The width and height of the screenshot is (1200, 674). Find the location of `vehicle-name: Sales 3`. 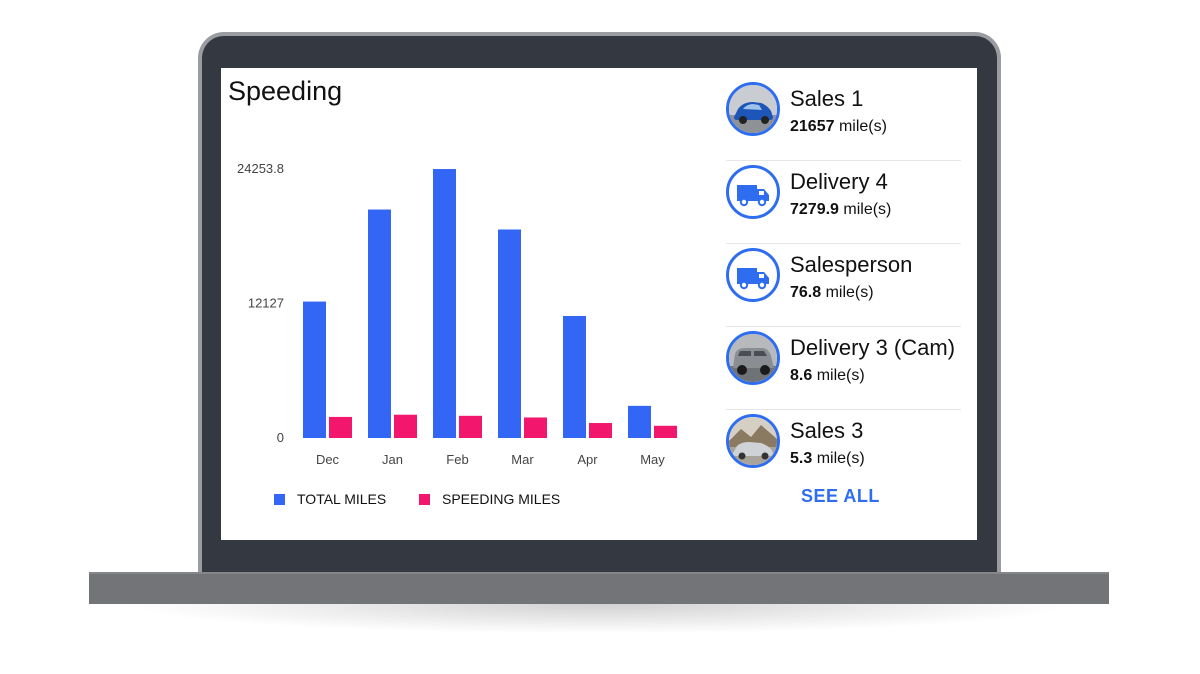

vehicle-name: Sales 3 is located at coordinates (827, 430).